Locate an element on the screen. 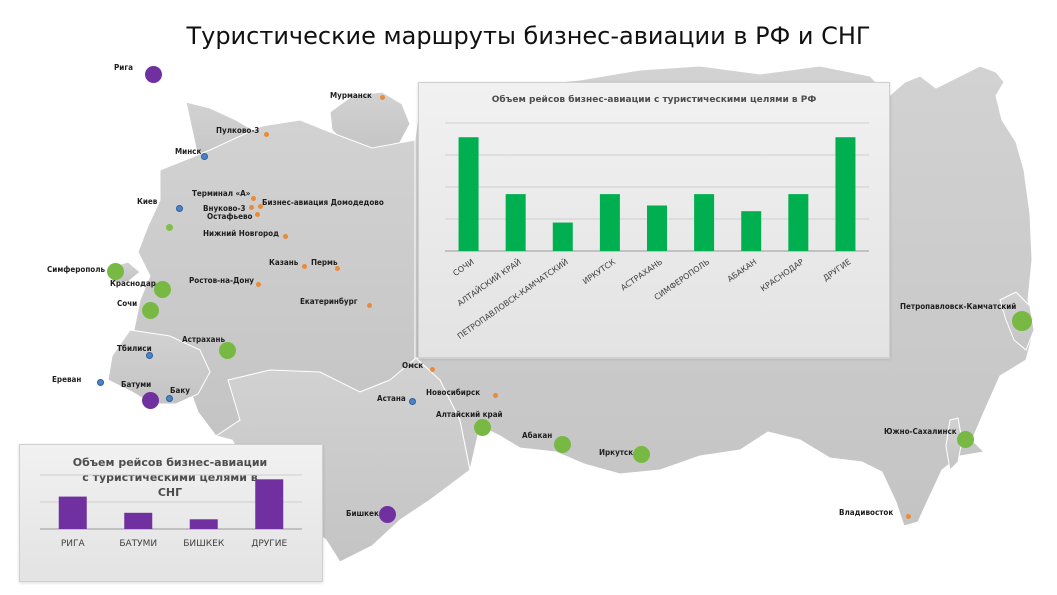  cis-category-label: ДРУГИЕ is located at coordinates (269, 544).